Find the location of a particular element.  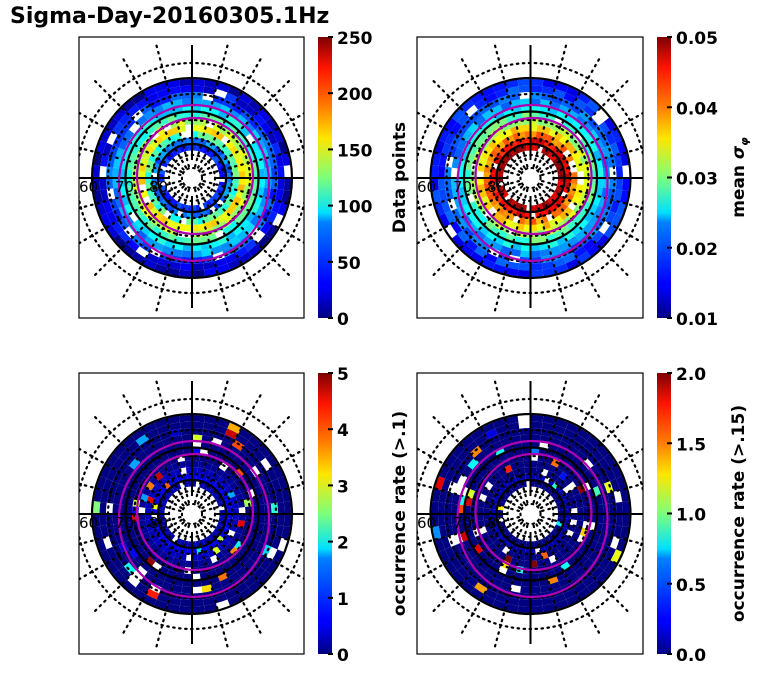

colorbar-tick-label: 0.02 is located at coordinates (697, 250).